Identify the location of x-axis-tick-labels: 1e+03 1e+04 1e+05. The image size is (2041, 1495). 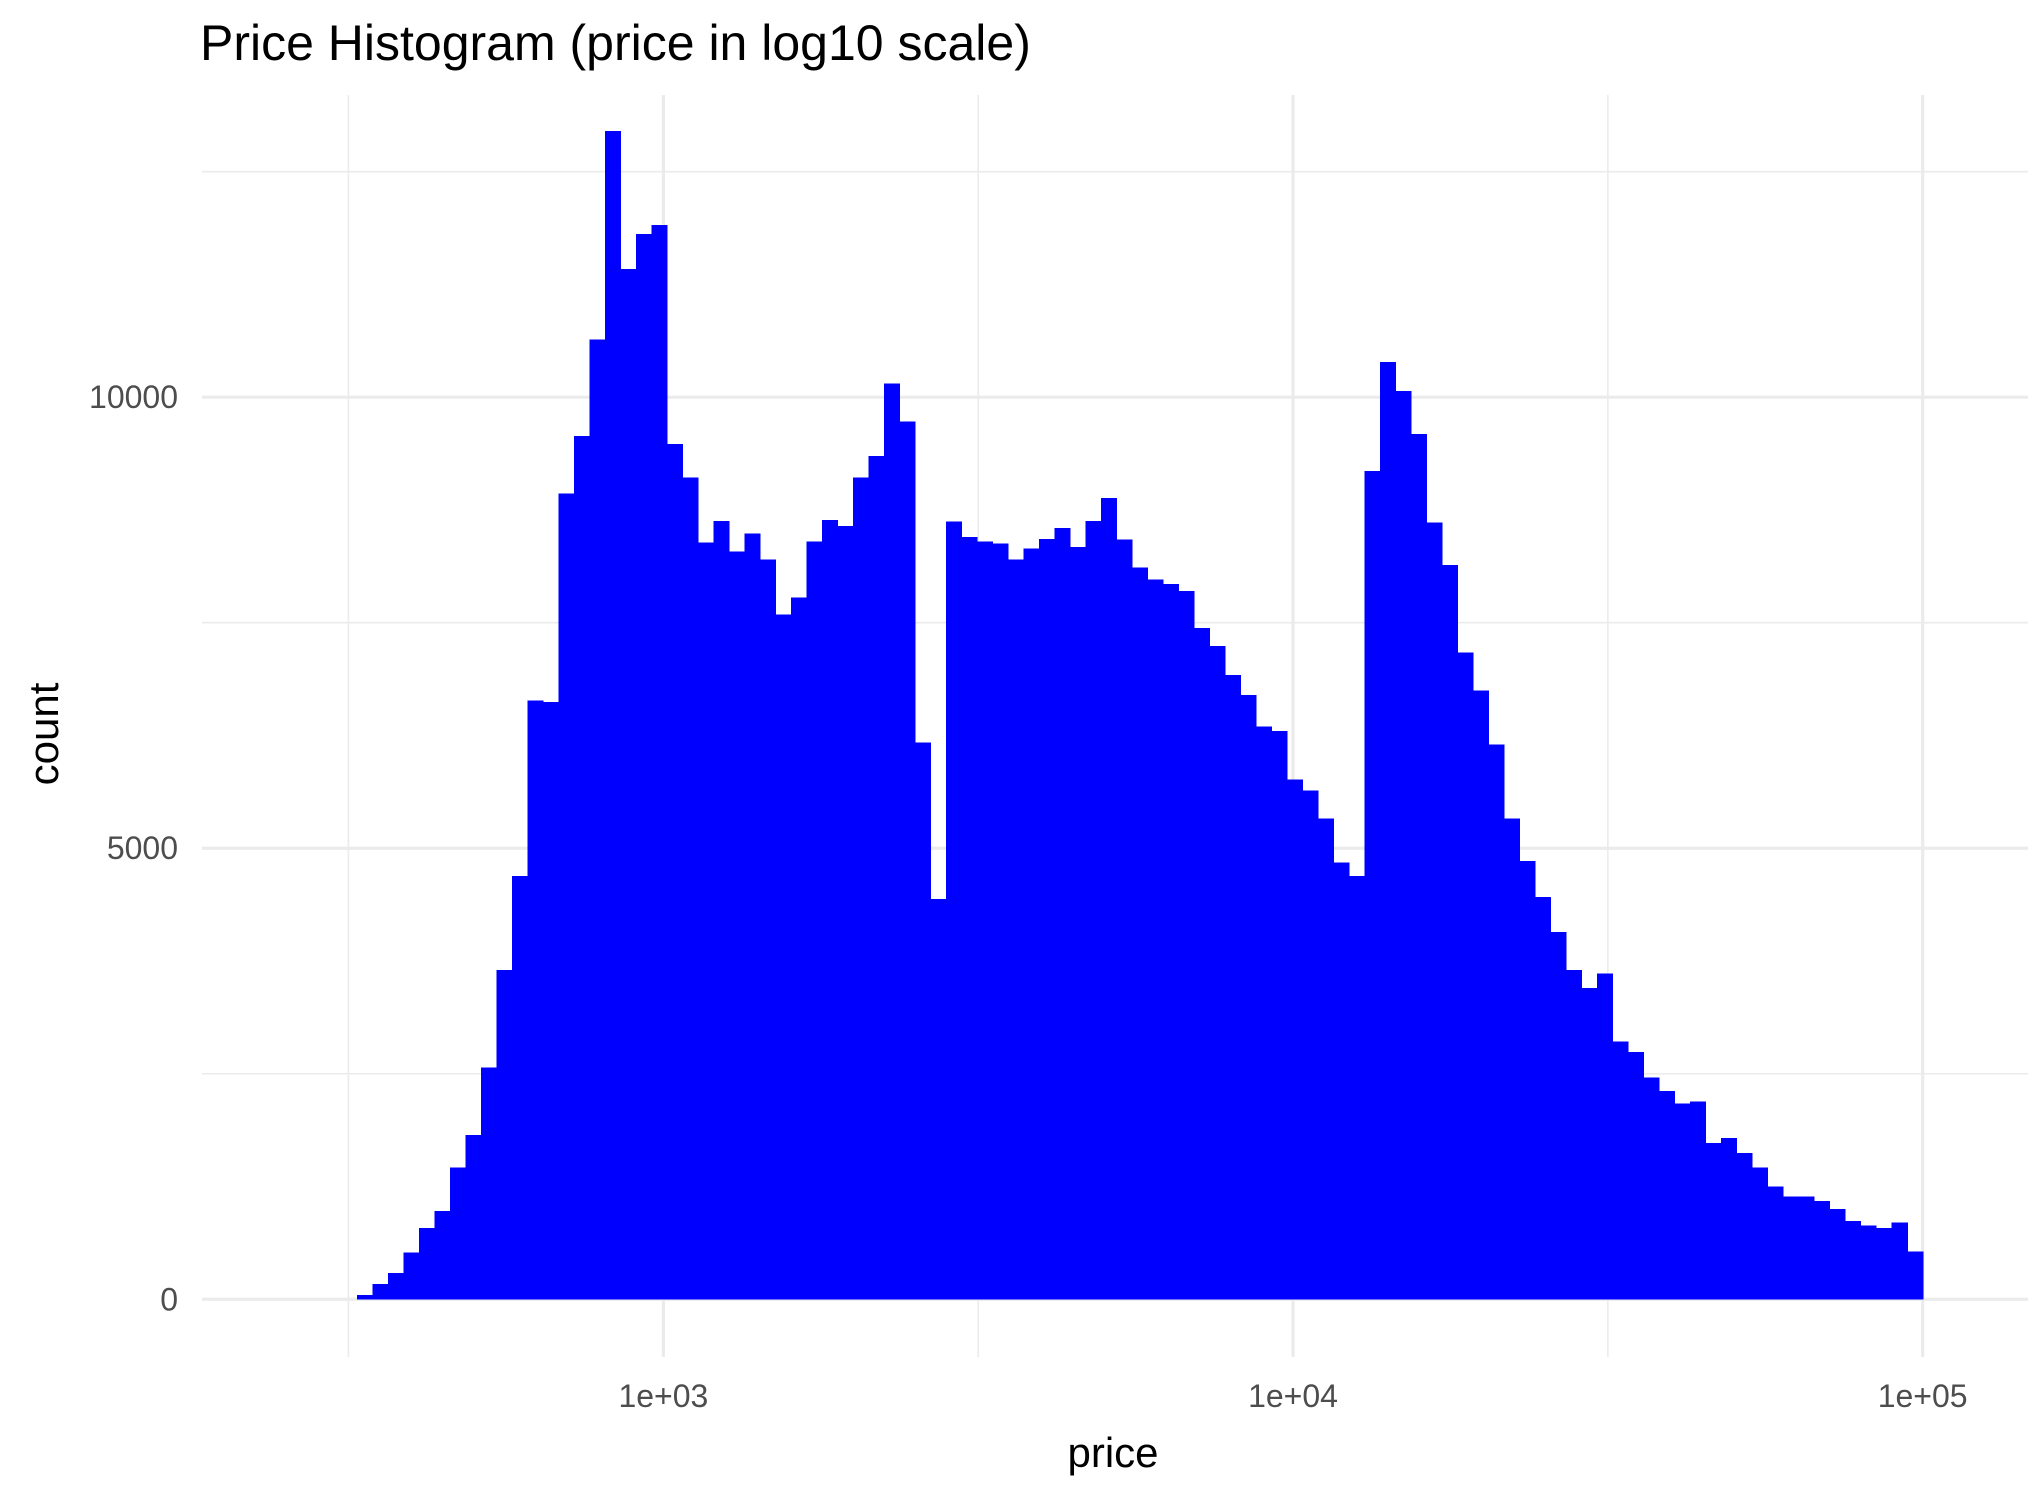
(1292, 1396).